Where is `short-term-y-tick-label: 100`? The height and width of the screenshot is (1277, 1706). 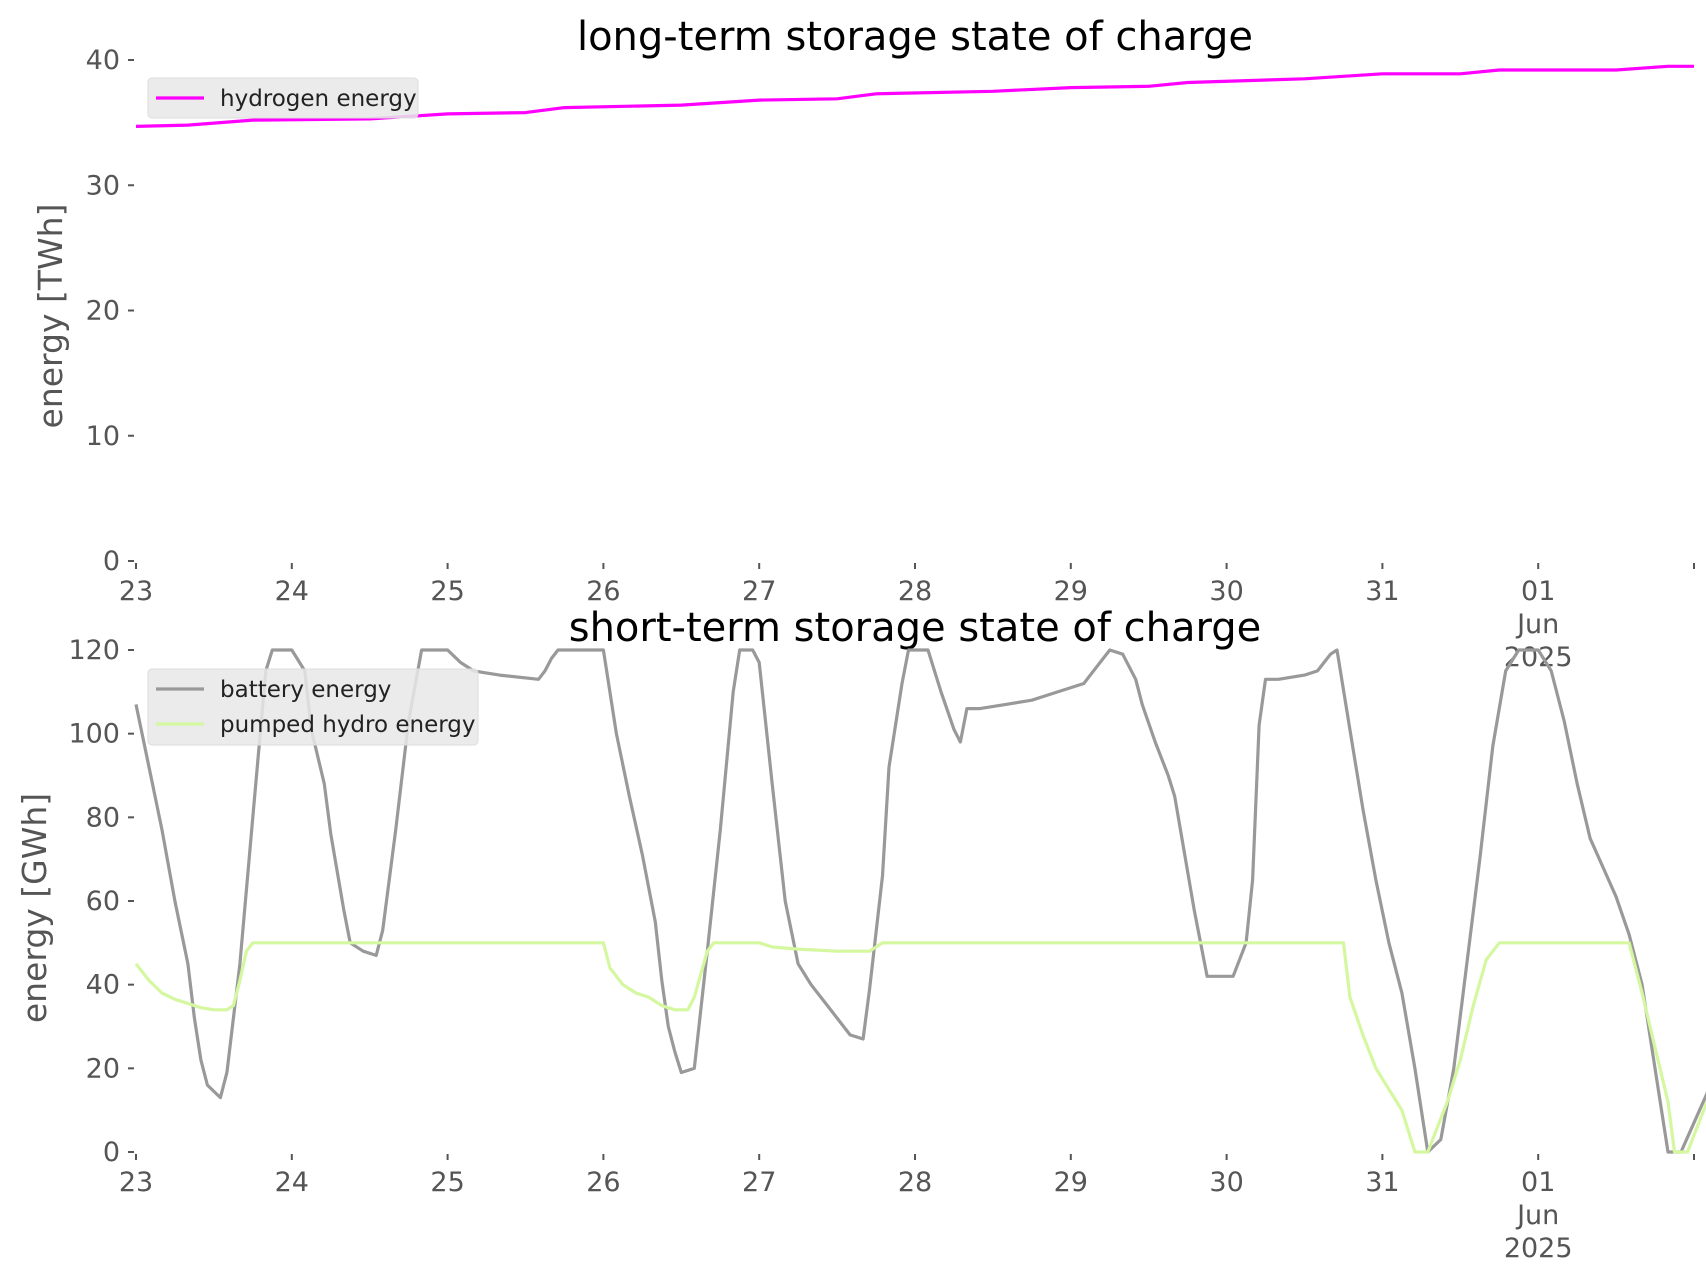 short-term-y-tick-label: 100 is located at coordinates (94, 734).